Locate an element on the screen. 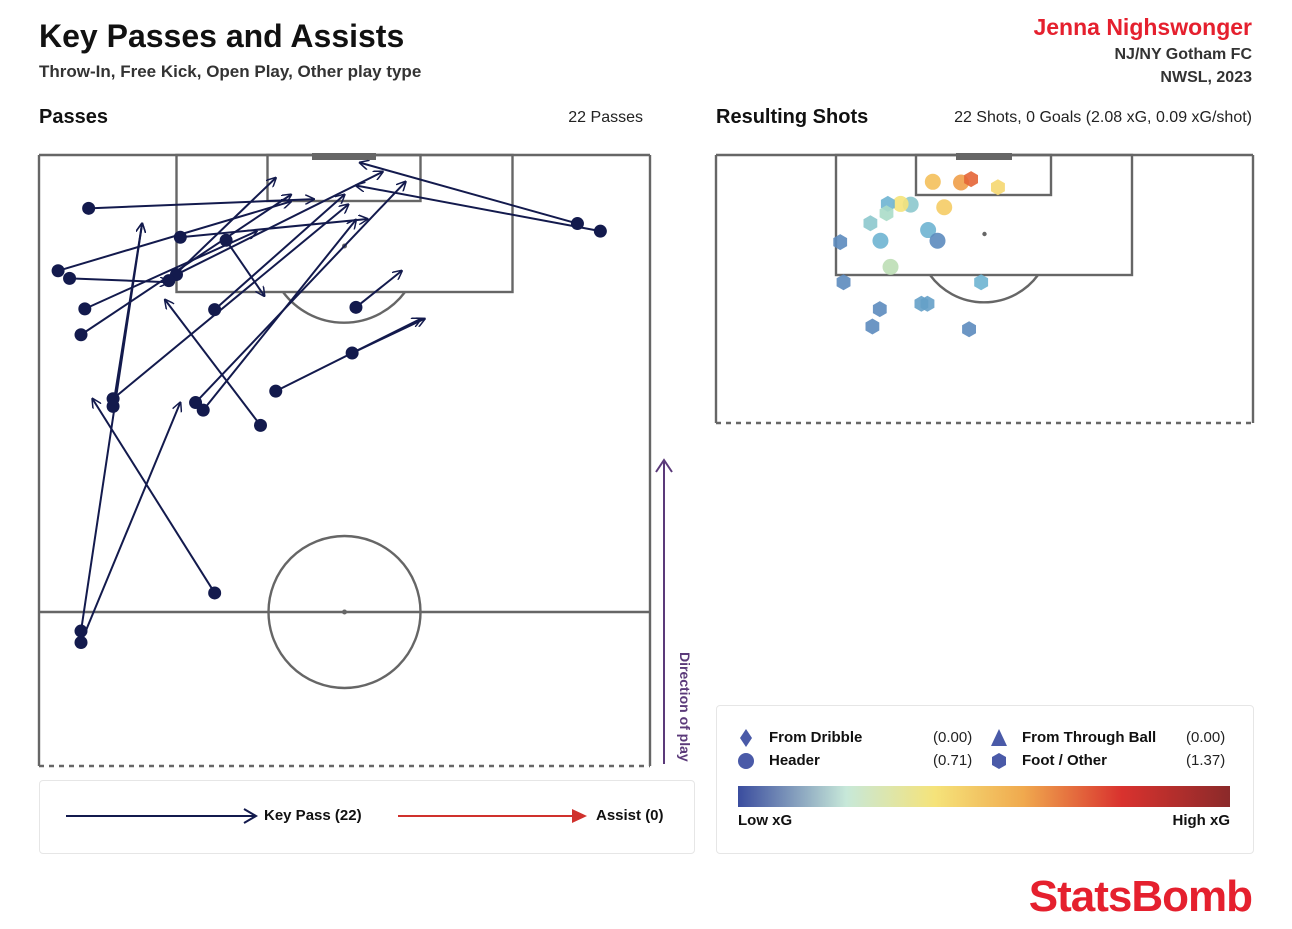  foot-other-xg: (1.37) is located at coordinates (1206, 760).